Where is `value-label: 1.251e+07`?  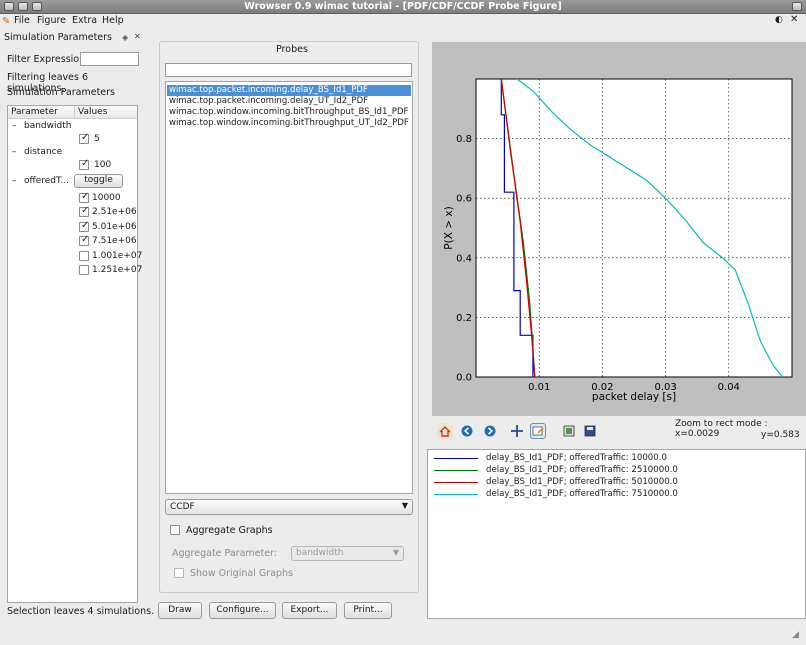
value-label: 1.251e+07 is located at coordinates (117, 270).